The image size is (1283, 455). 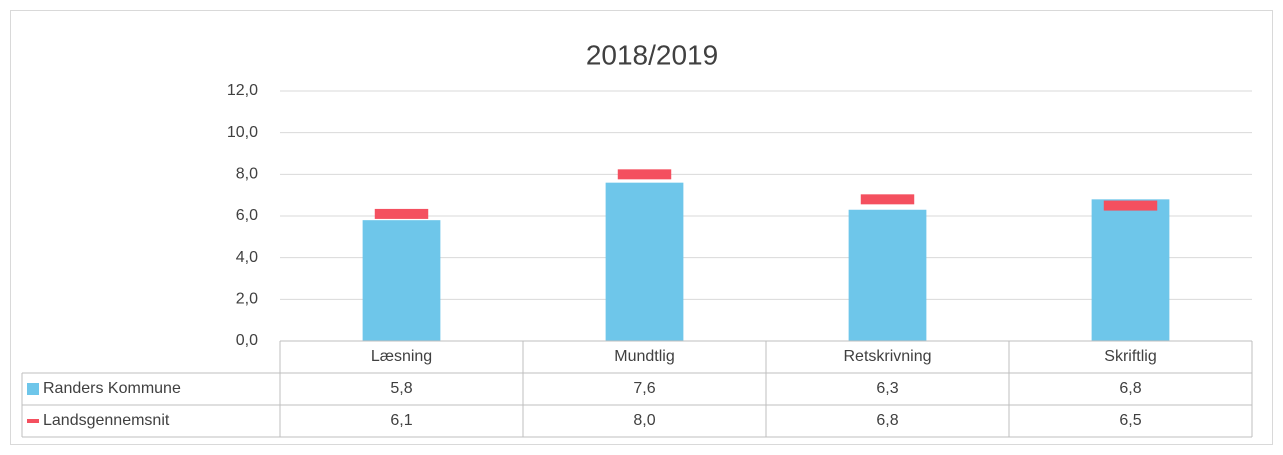 What do you see at coordinates (887, 356) in the screenshot?
I see `x-tick-label: Retskrivning` at bounding box center [887, 356].